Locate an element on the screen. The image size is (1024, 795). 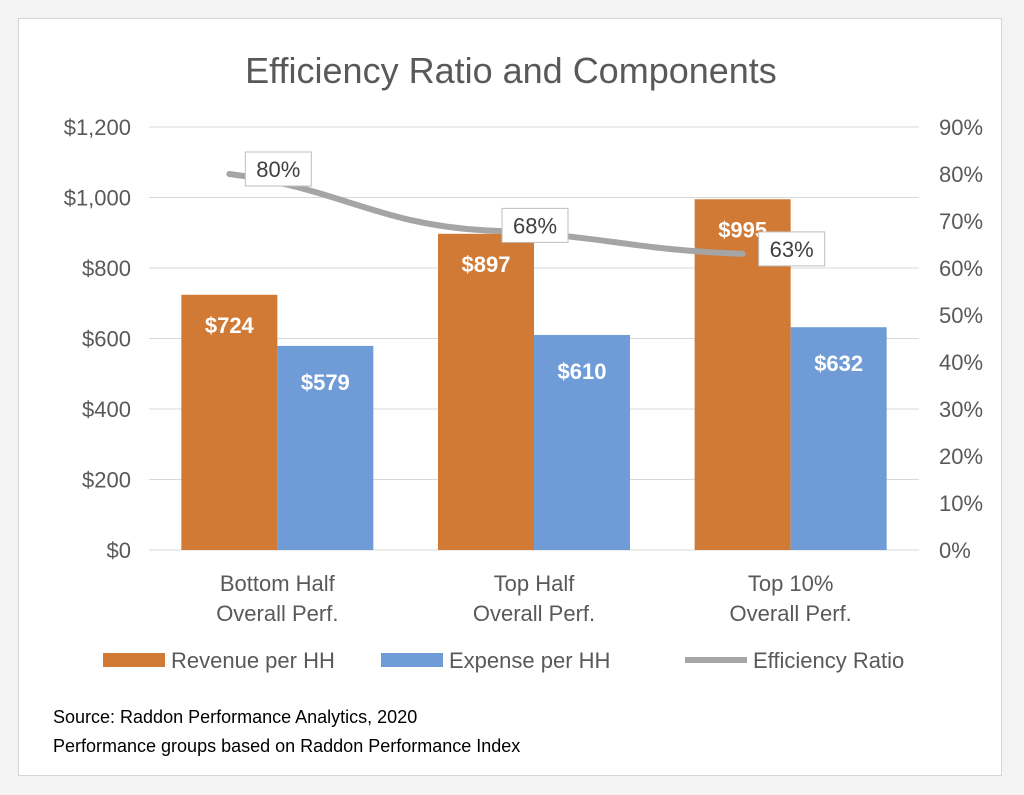
right-tick-label: 40% is located at coordinates (961, 362).